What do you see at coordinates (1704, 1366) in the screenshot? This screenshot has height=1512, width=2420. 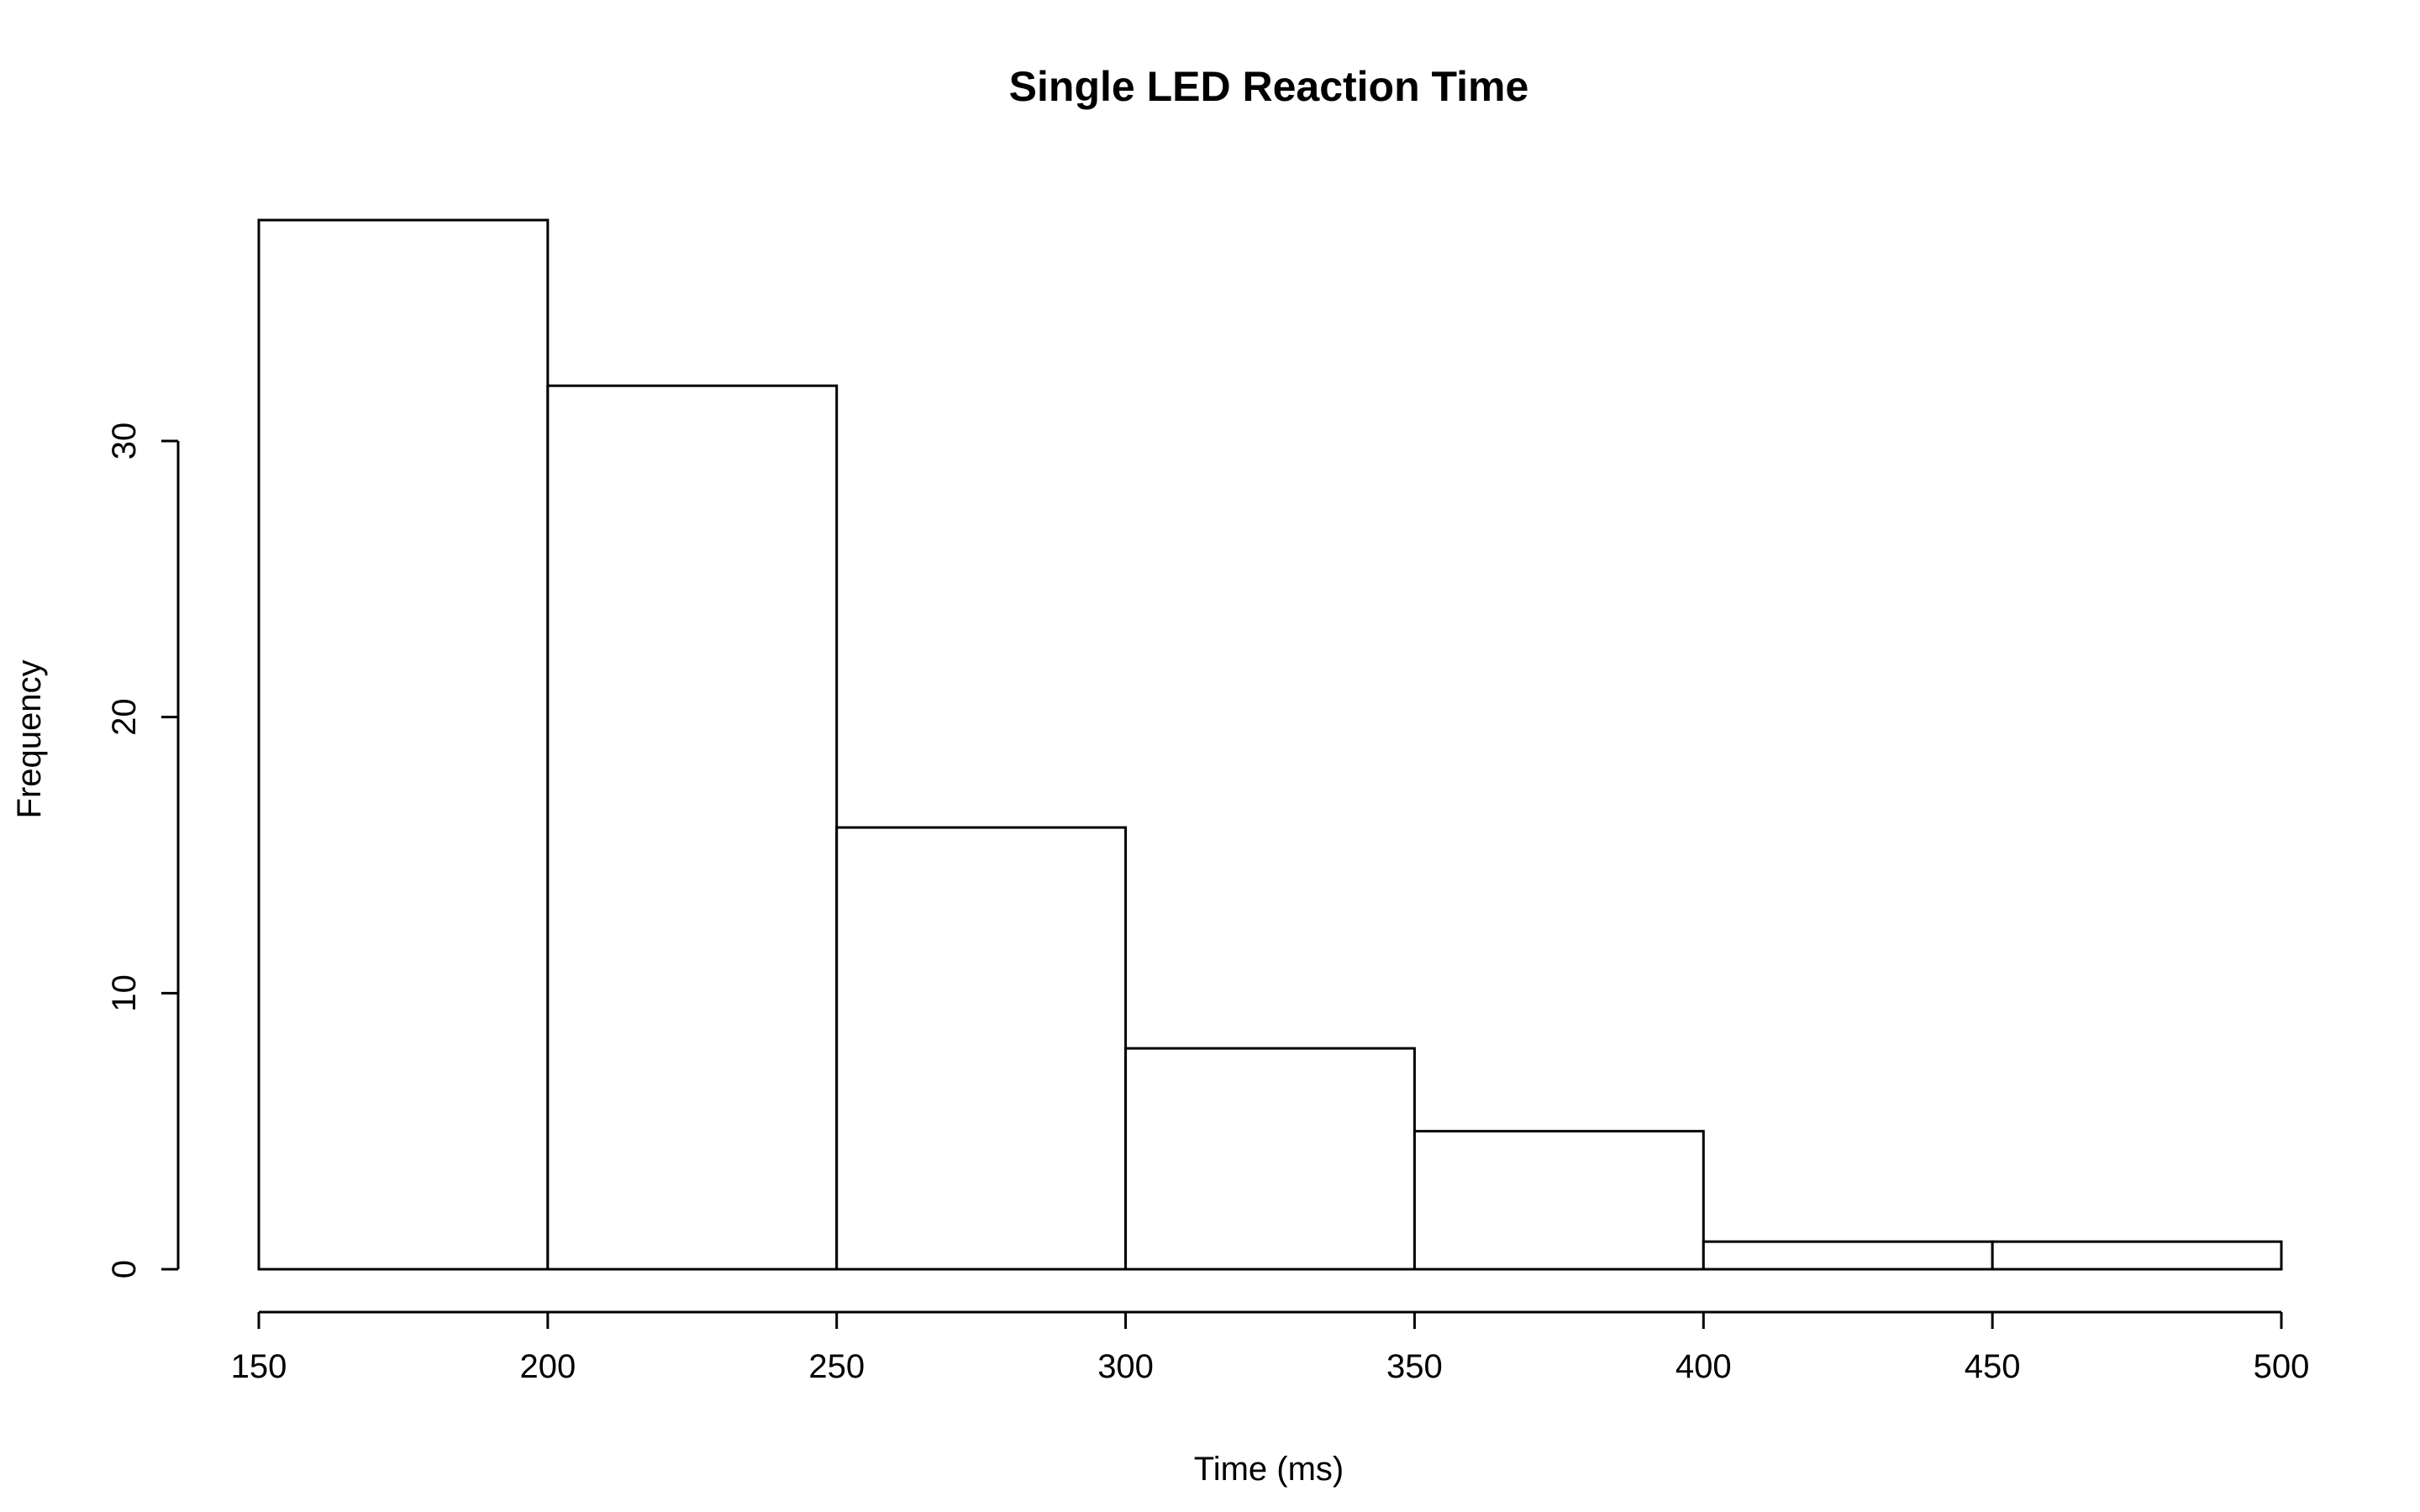 I see `x-tick-label-400: 400` at bounding box center [1704, 1366].